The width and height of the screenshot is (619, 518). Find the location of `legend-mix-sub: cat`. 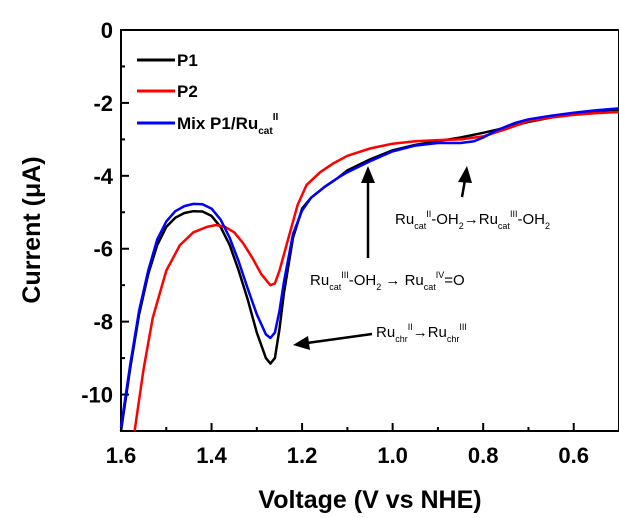

legend-mix-sub: cat is located at coordinates (265, 131).